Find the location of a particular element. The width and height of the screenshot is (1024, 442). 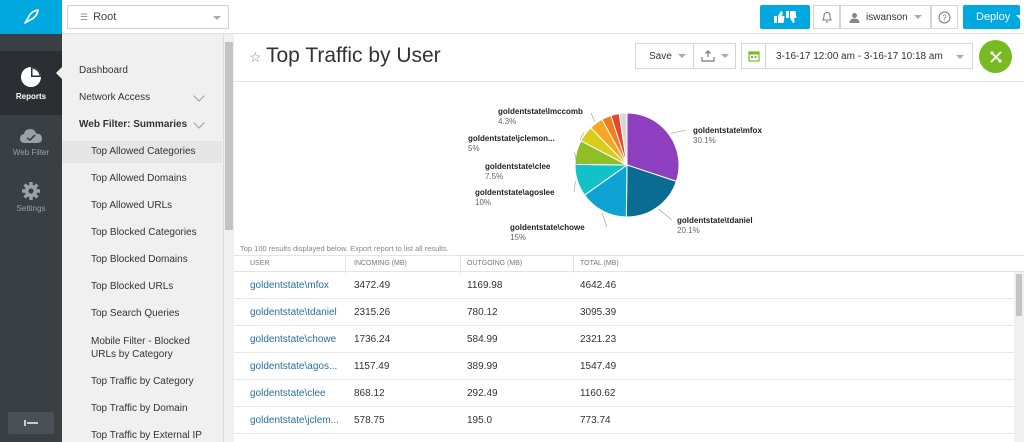

nav-item-label: Web Filter: Summaries is located at coordinates (133, 124).